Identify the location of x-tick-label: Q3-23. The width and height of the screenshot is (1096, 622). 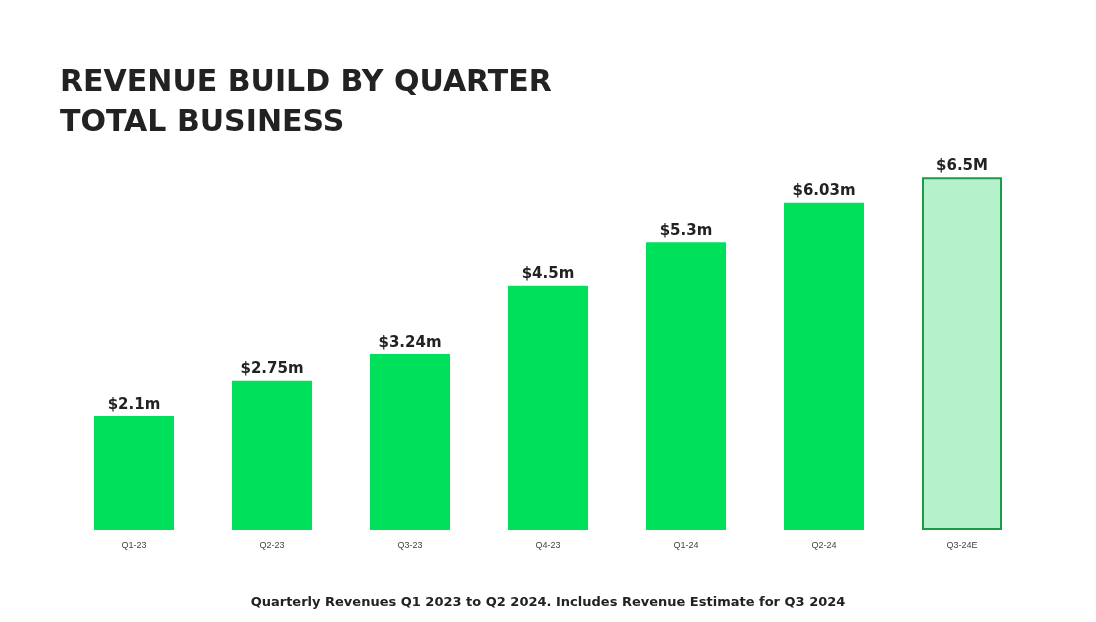
(410, 544).